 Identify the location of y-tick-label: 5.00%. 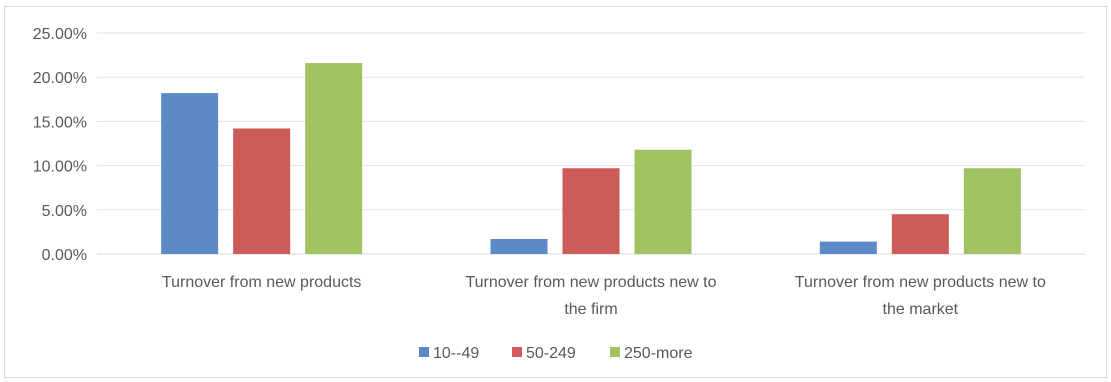
(64, 211).